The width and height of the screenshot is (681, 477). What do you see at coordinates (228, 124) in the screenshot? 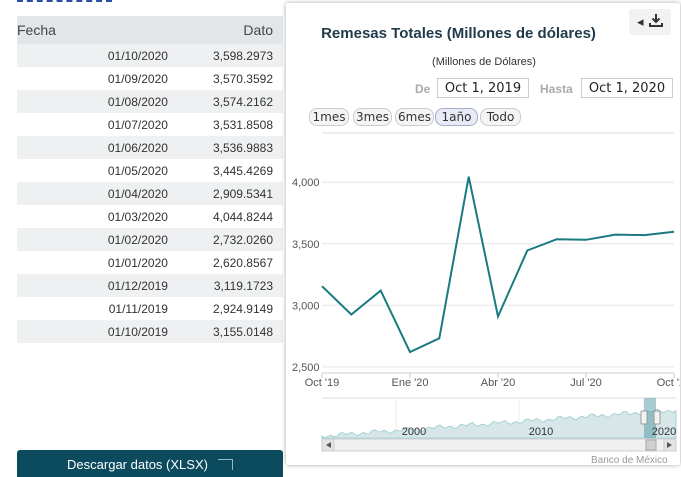
I see `cell-value: 3,531.8508` at bounding box center [228, 124].